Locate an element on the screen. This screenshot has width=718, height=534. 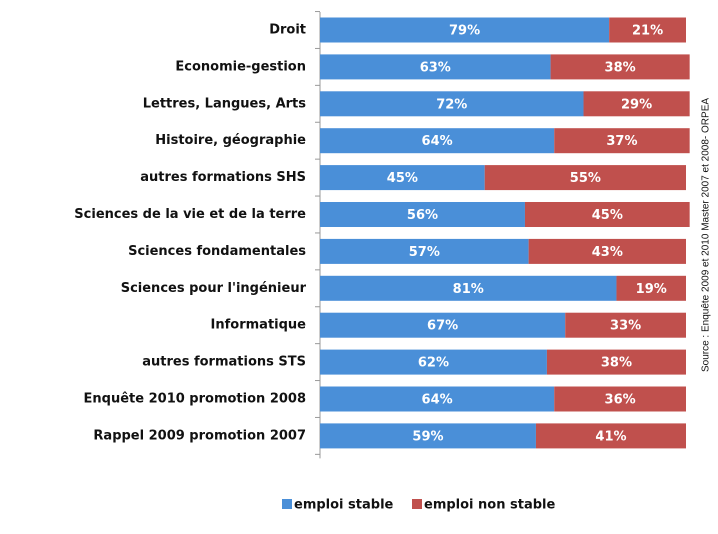
value-label: 79% is located at coordinates (464, 31).